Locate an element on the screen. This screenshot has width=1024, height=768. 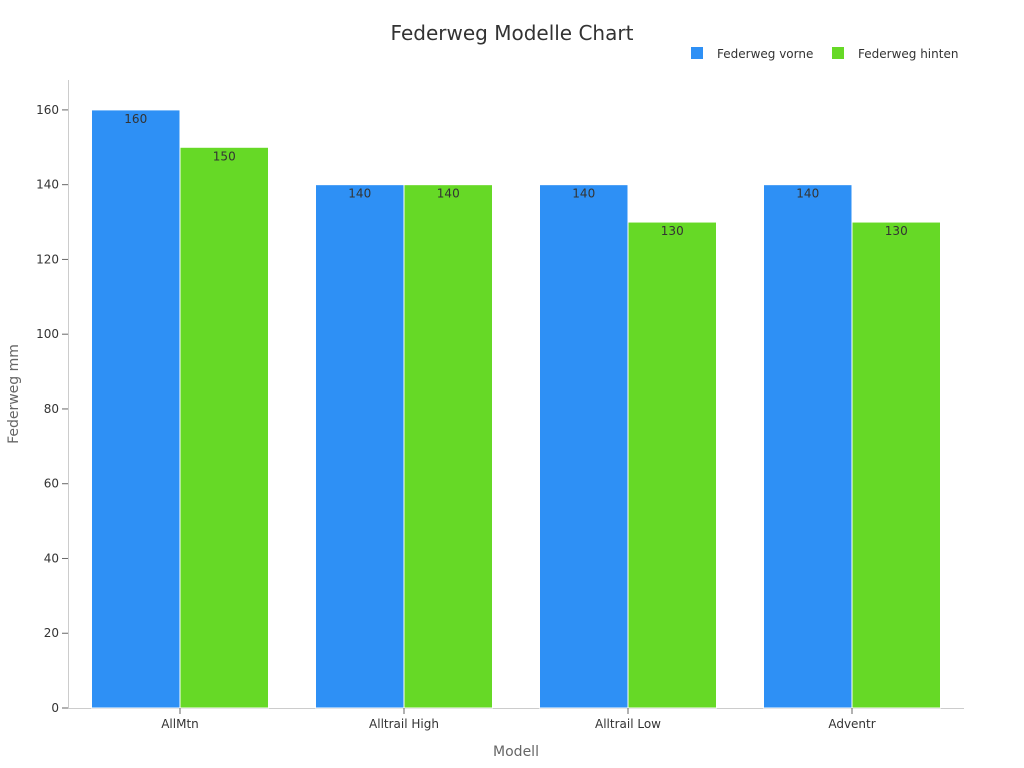
y-tick-label: 120 is located at coordinates (47, 259).